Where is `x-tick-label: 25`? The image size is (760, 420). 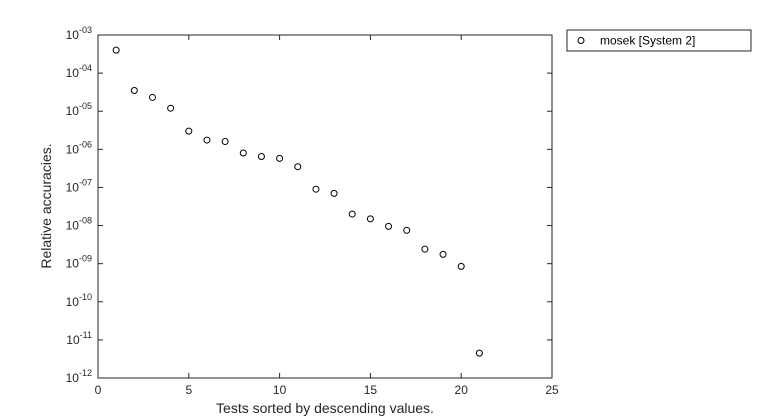 x-tick-label: 25 is located at coordinates (552, 390).